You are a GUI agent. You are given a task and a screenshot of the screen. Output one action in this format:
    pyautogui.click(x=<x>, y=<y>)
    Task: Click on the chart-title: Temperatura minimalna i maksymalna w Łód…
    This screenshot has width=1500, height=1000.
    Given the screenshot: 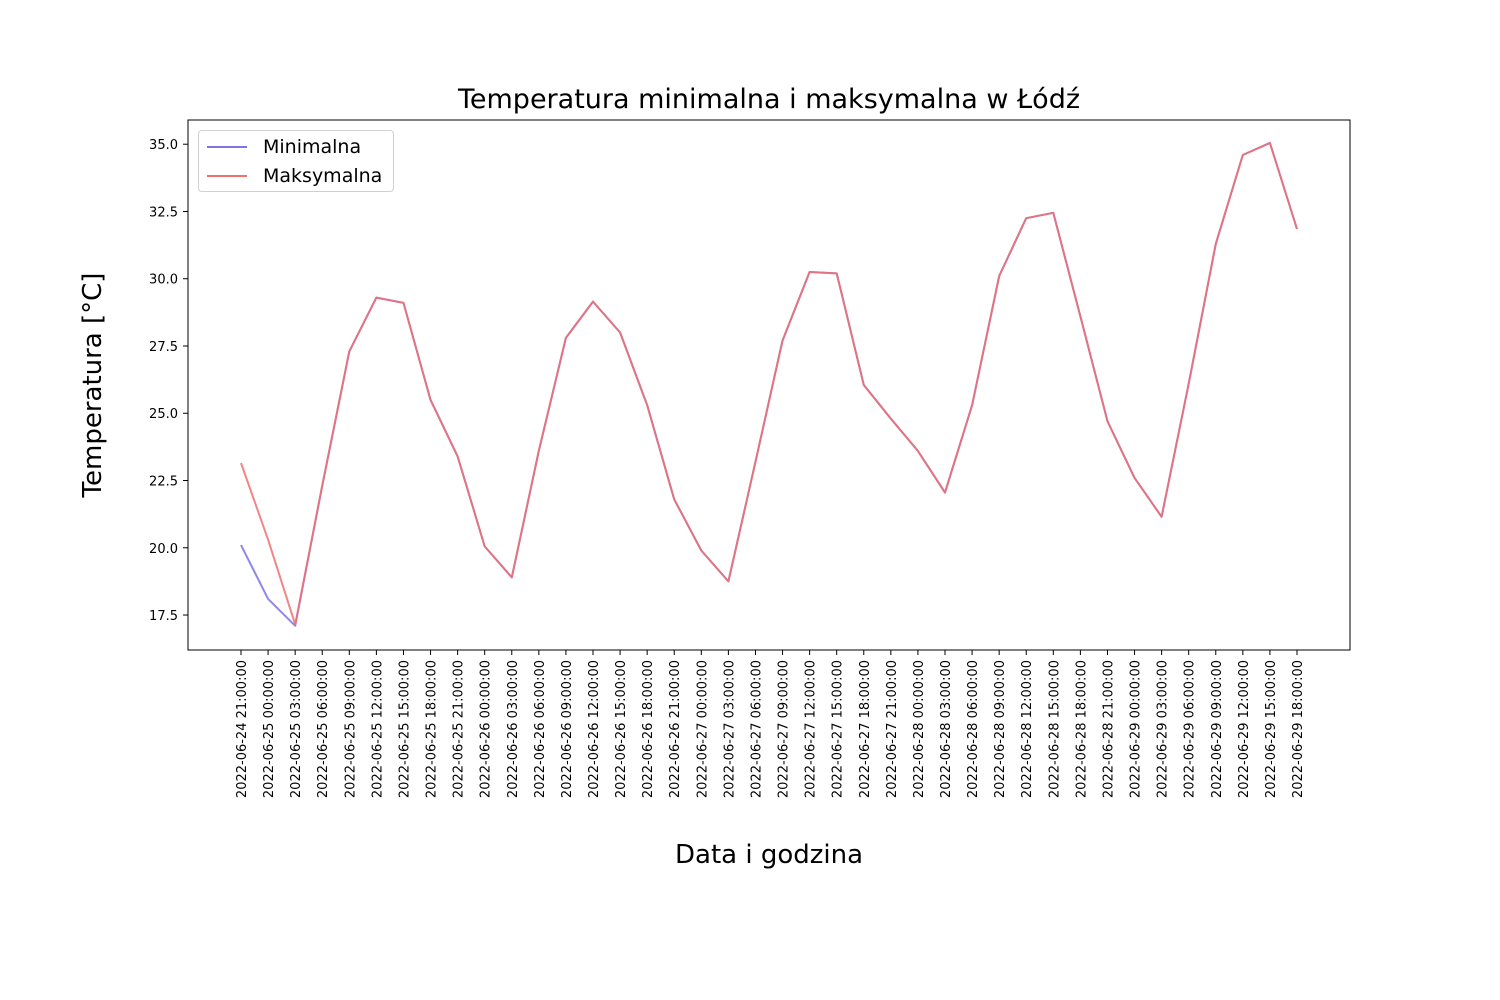 What is the action you would take?
    pyautogui.click(x=768, y=99)
    